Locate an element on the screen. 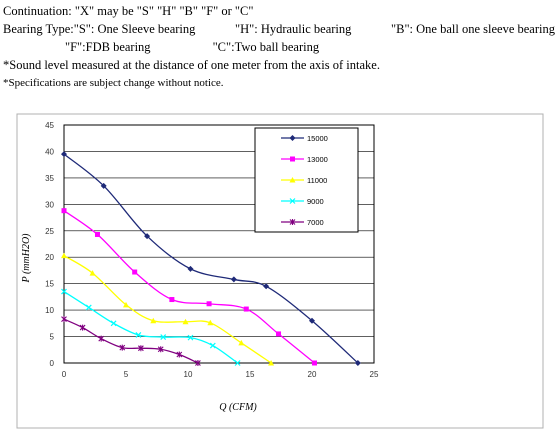 The height and width of the screenshot is (430, 559). y-tick-label: 25 is located at coordinates (49, 231).